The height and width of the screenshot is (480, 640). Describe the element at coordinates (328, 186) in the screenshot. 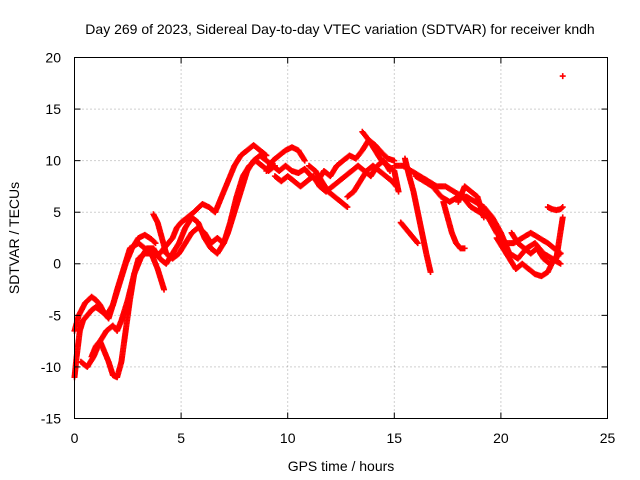

I see `series-track-i` at that location.